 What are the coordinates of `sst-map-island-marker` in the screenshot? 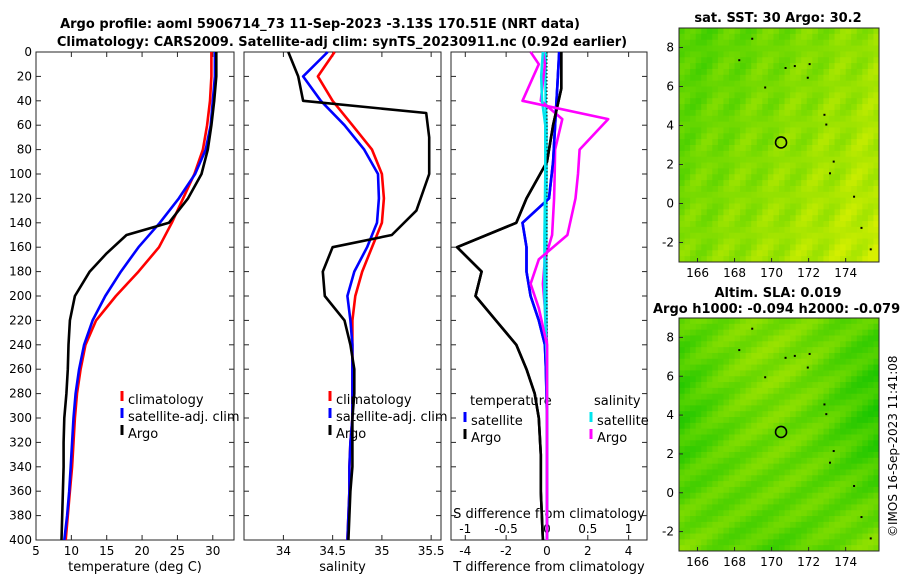 It's located at (826, 124).